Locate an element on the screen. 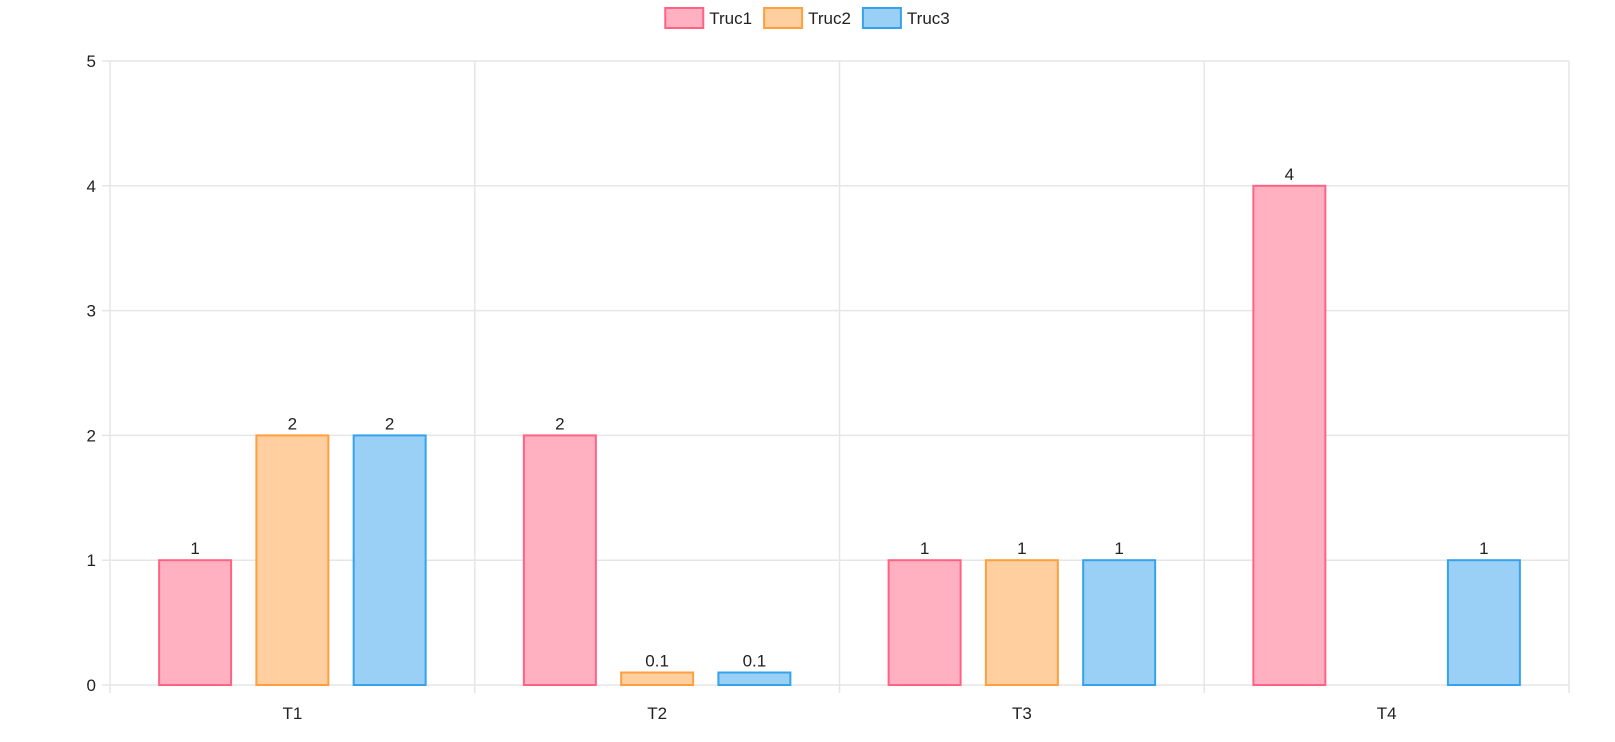 Image resolution: width=1615 pixels, height=742 pixels. legend-label: Truc2 is located at coordinates (829, 18).